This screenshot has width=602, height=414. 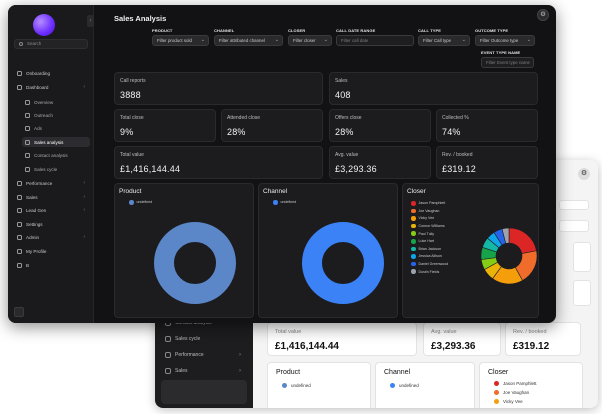 I want to click on sidebar-item-sales-analysis: Sales analysis, so click(x=56, y=142).